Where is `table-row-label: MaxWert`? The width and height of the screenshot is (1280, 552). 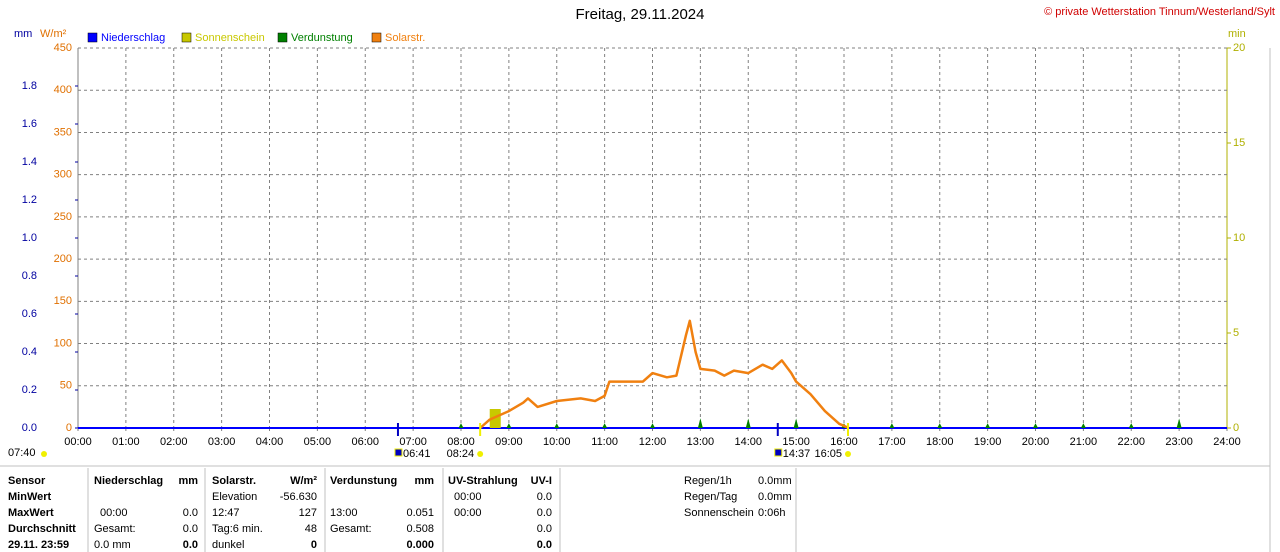 table-row-label: MaxWert is located at coordinates (31, 513).